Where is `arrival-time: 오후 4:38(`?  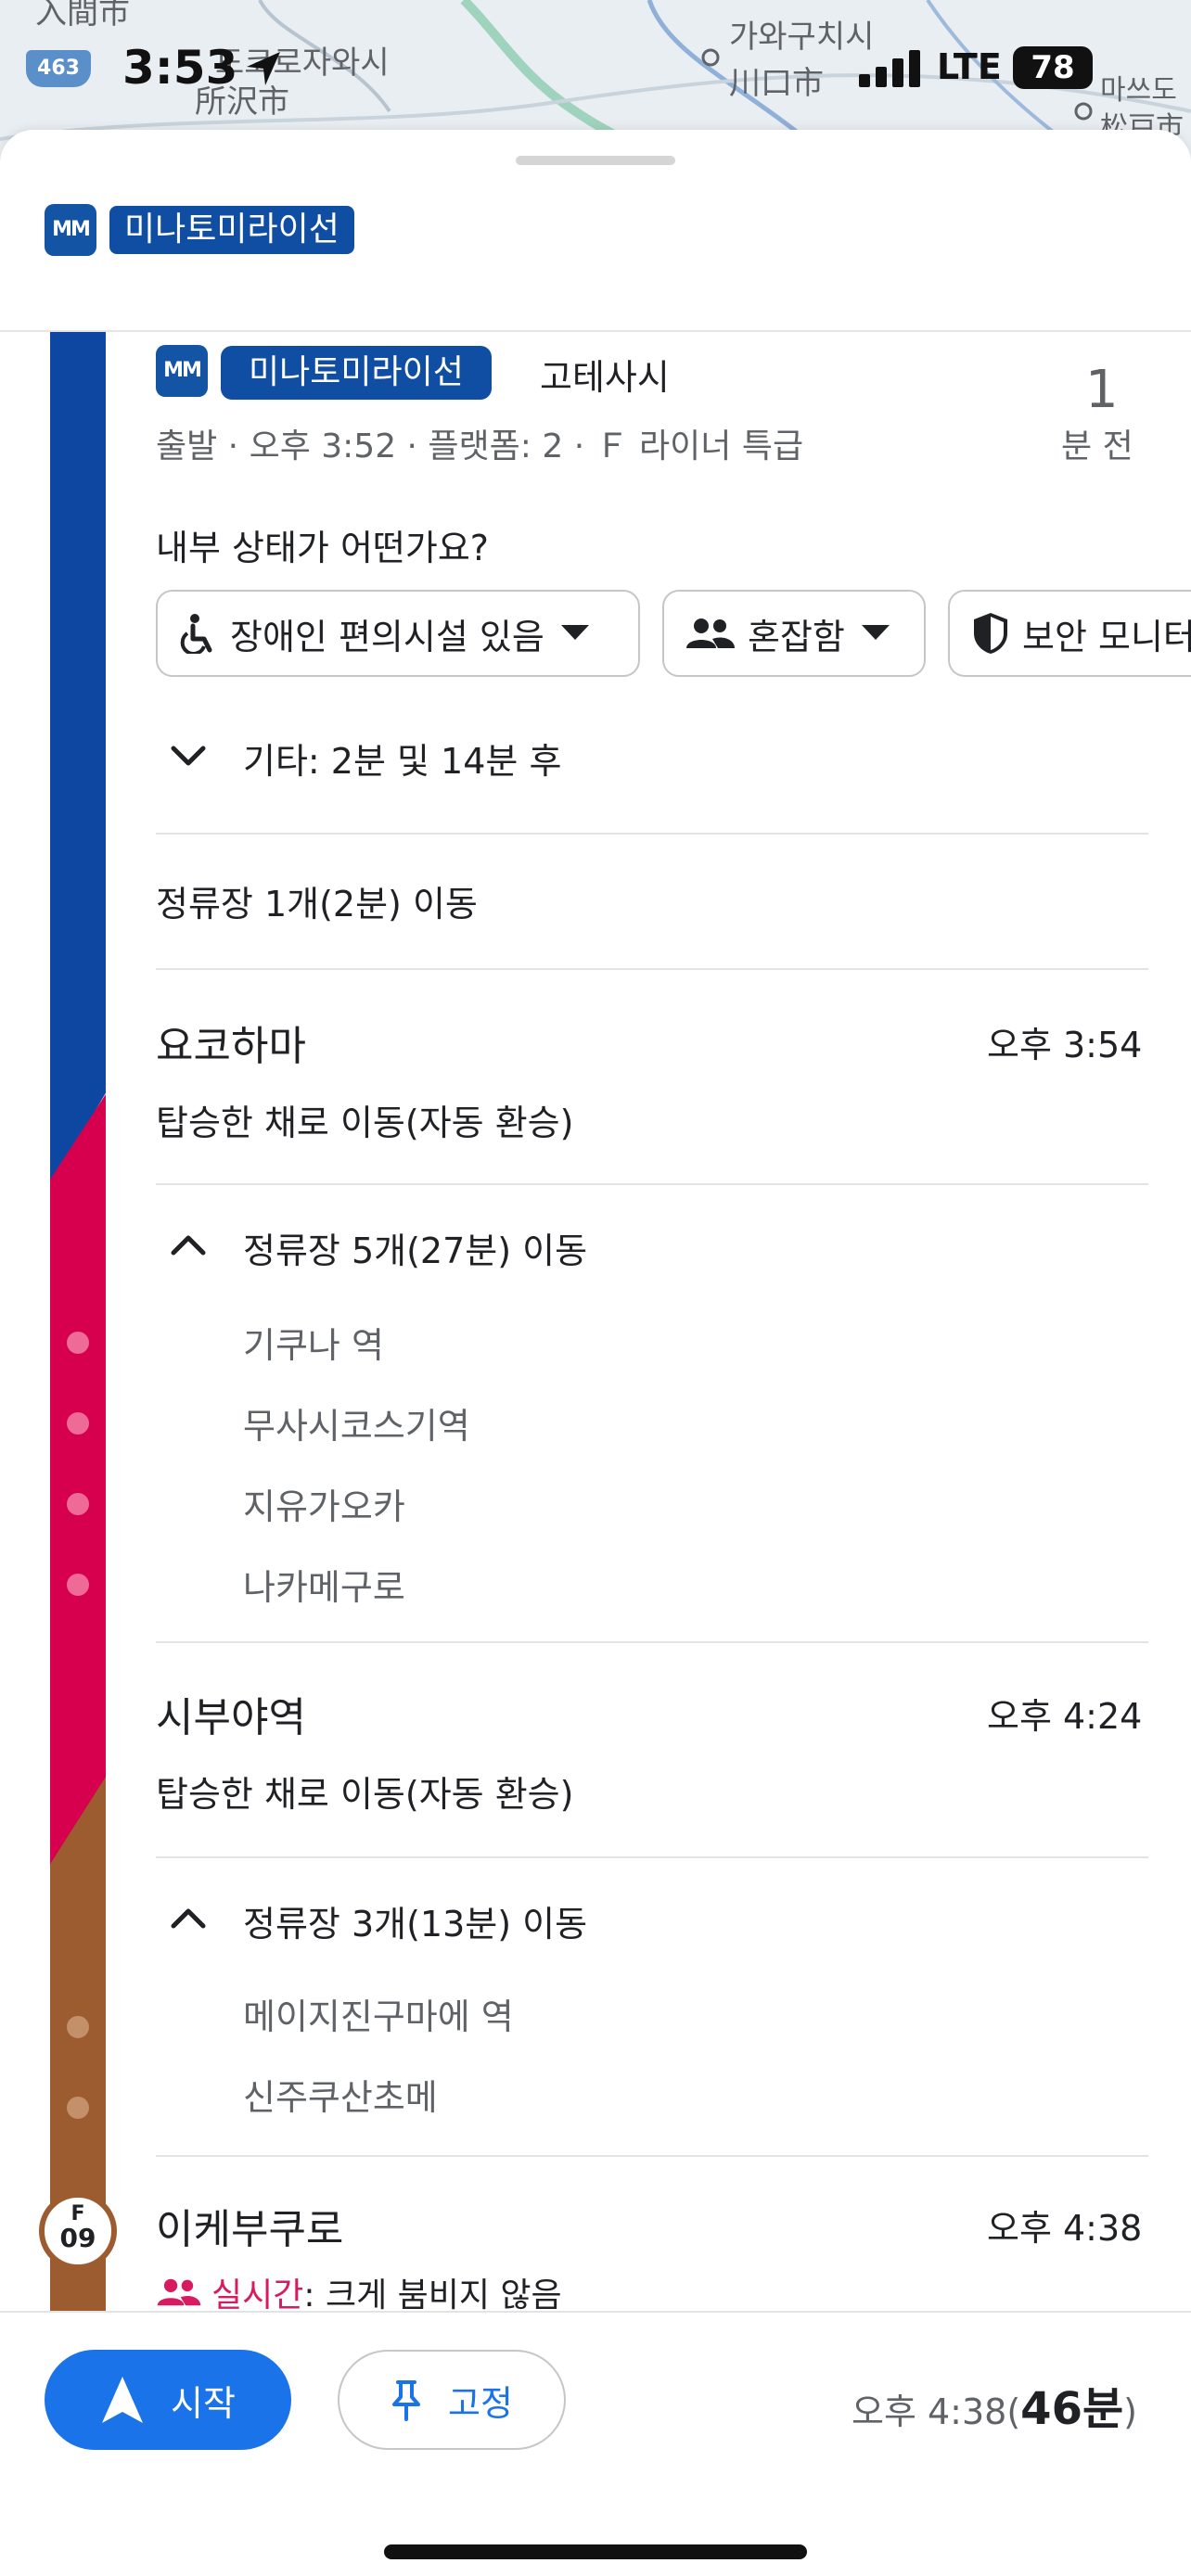
arrival-time: 오후 4:38( is located at coordinates (936, 2411).